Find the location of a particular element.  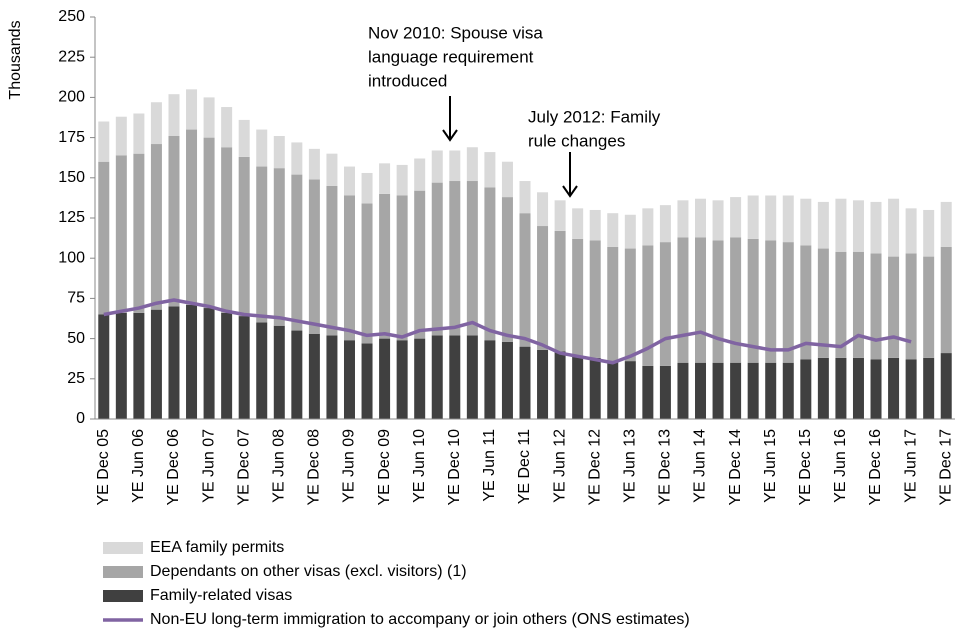

x-tick-label: YE Dec 08 is located at coordinates (314, 467).